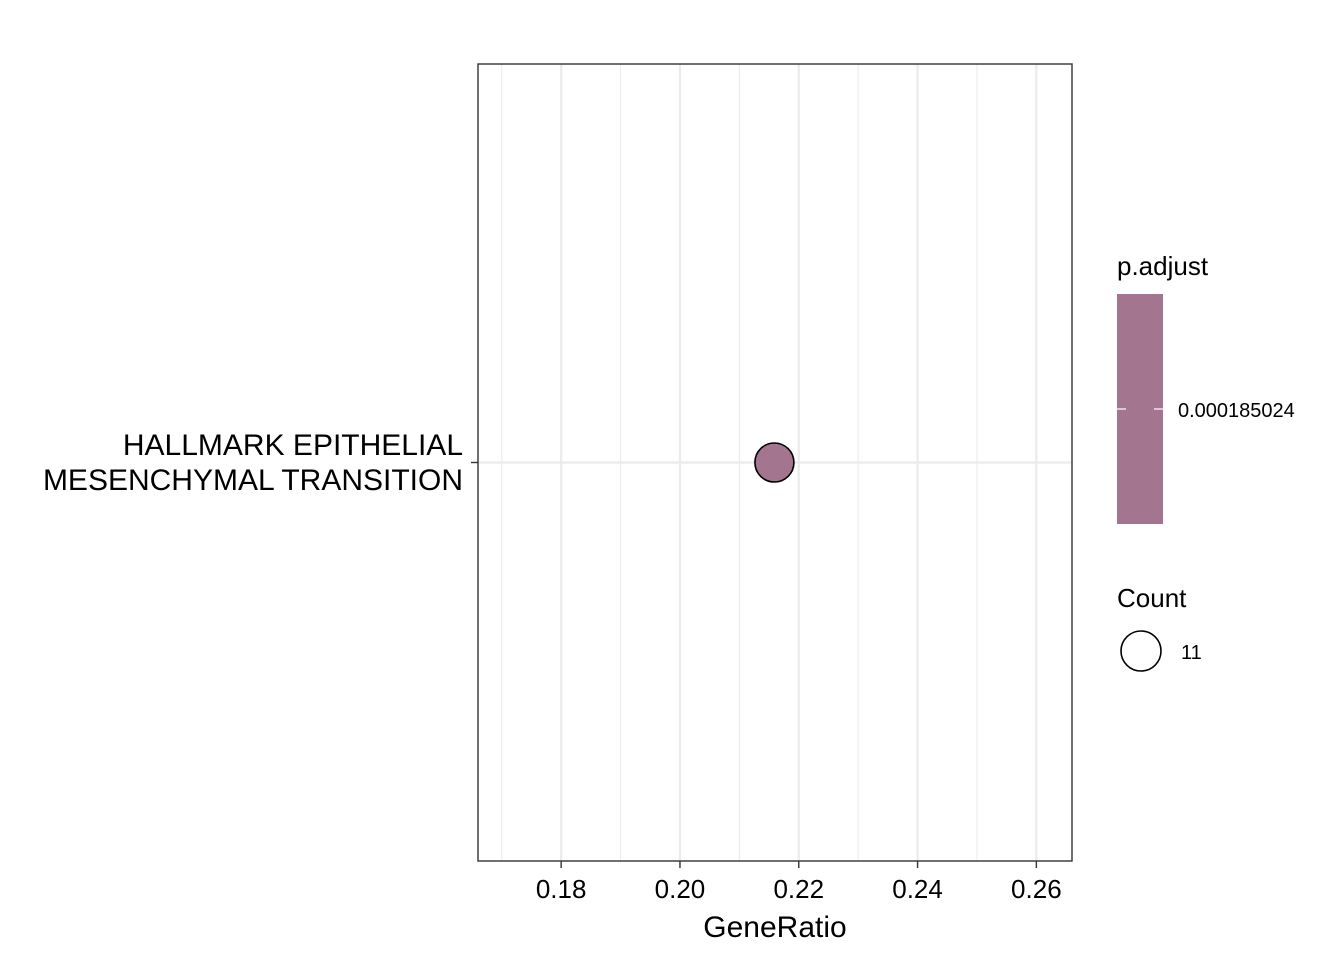 This screenshot has width=1344, height=960. What do you see at coordinates (1141, 651) in the screenshot?
I see `size-legend-circle` at bounding box center [1141, 651].